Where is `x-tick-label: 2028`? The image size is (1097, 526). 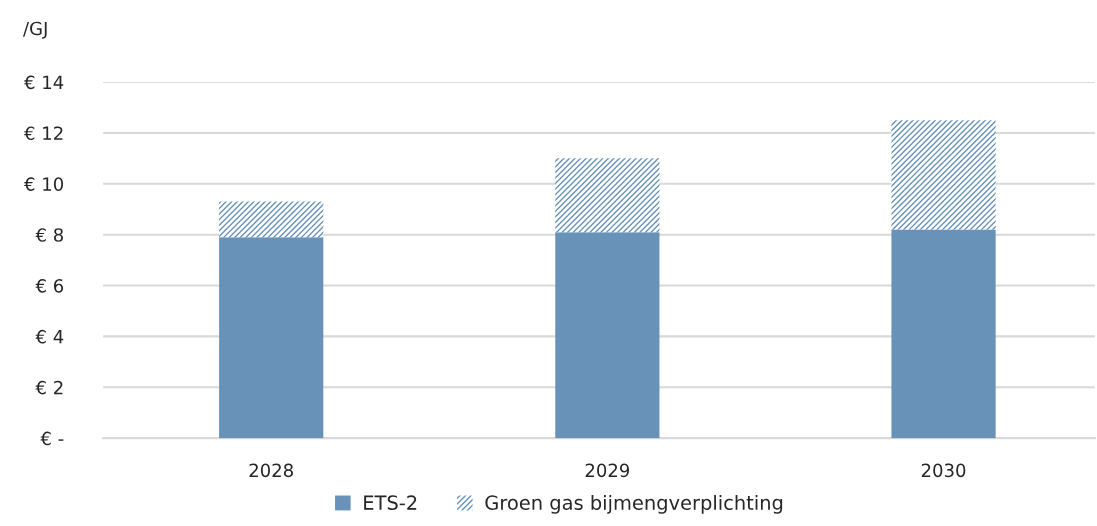
x-tick-label: 2028 is located at coordinates (271, 470).